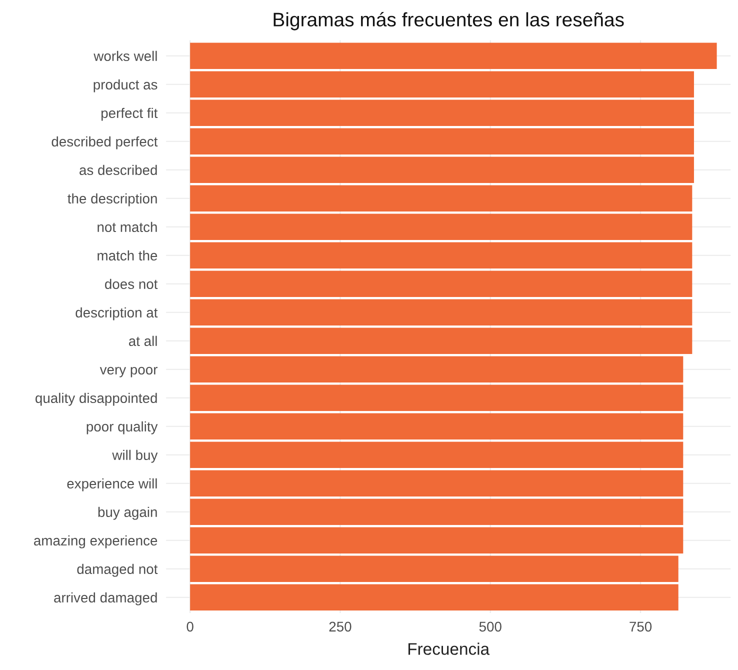 The width and height of the screenshot is (738, 670). What do you see at coordinates (122, 427) in the screenshot?
I see `y-tick-label: poor quality` at bounding box center [122, 427].